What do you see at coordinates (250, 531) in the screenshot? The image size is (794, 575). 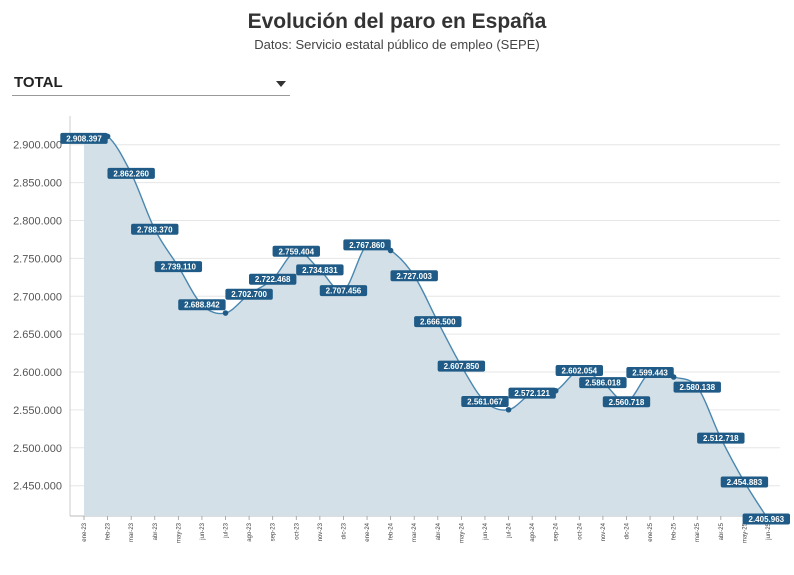 I see `x-tick-label: ago-23` at bounding box center [250, 531].